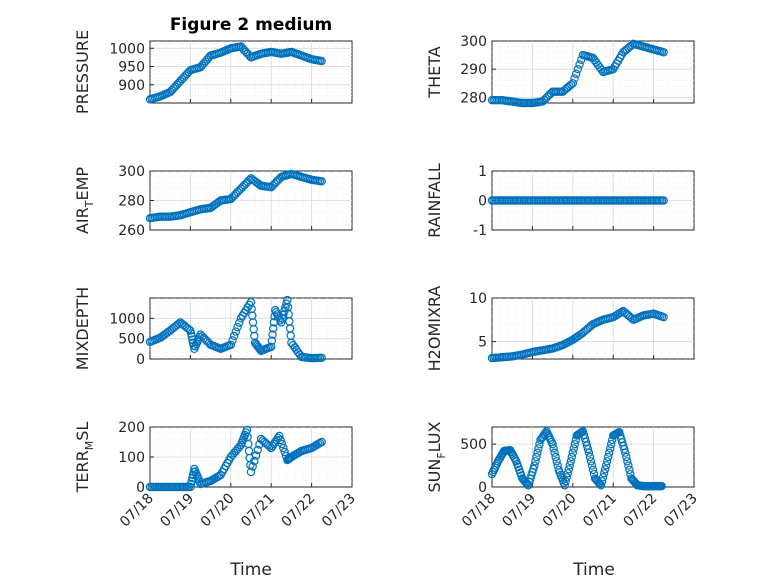 This screenshot has width=778, height=583. Describe the element at coordinates (131, 68) in the screenshot. I see `y-tick-label: 950` at that location.